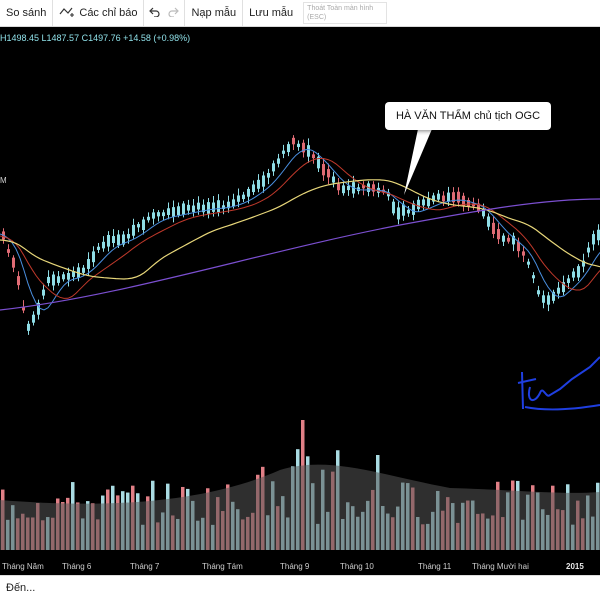 The width and height of the screenshot is (600, 600). What do you see at coordinates (26, 13) in the screenshot?
I see `compare-button: So sánh` at bounding box center [26, 13].